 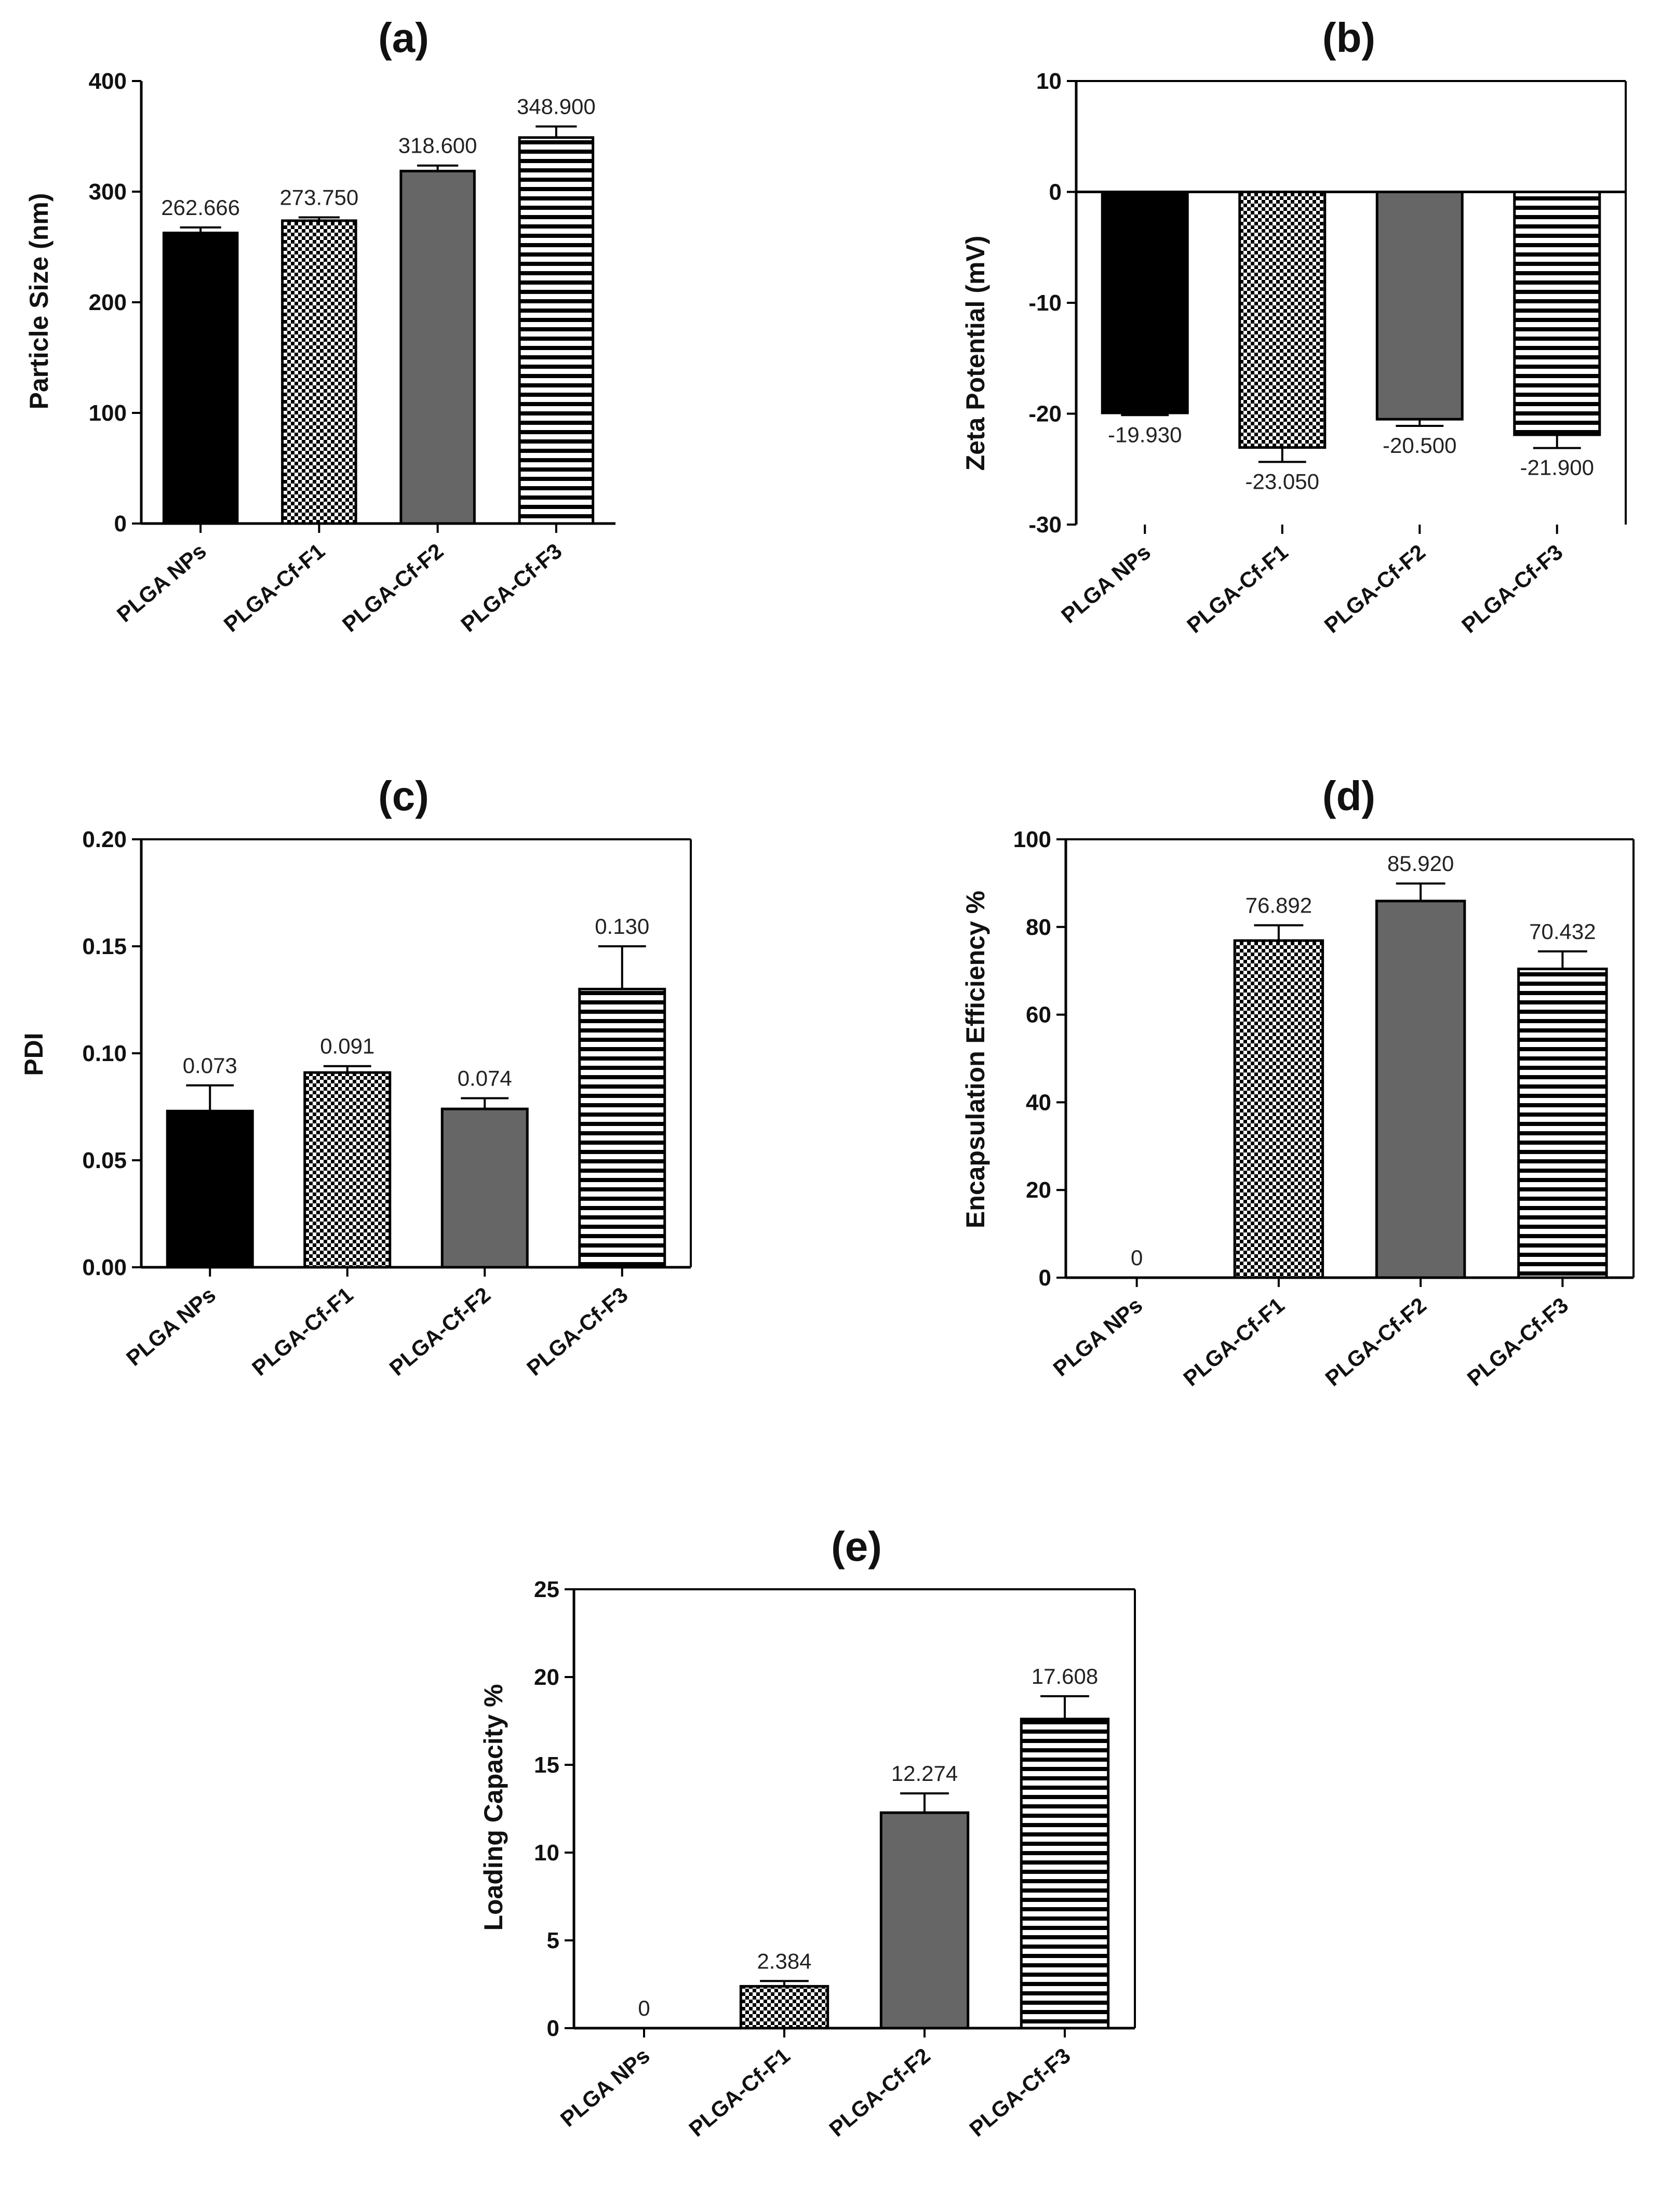 What do you see at coordinates (104, 1160) in the screenshot?
I see `panel-c-ytick-label: 0.05` at bounding box center [104, 1160].